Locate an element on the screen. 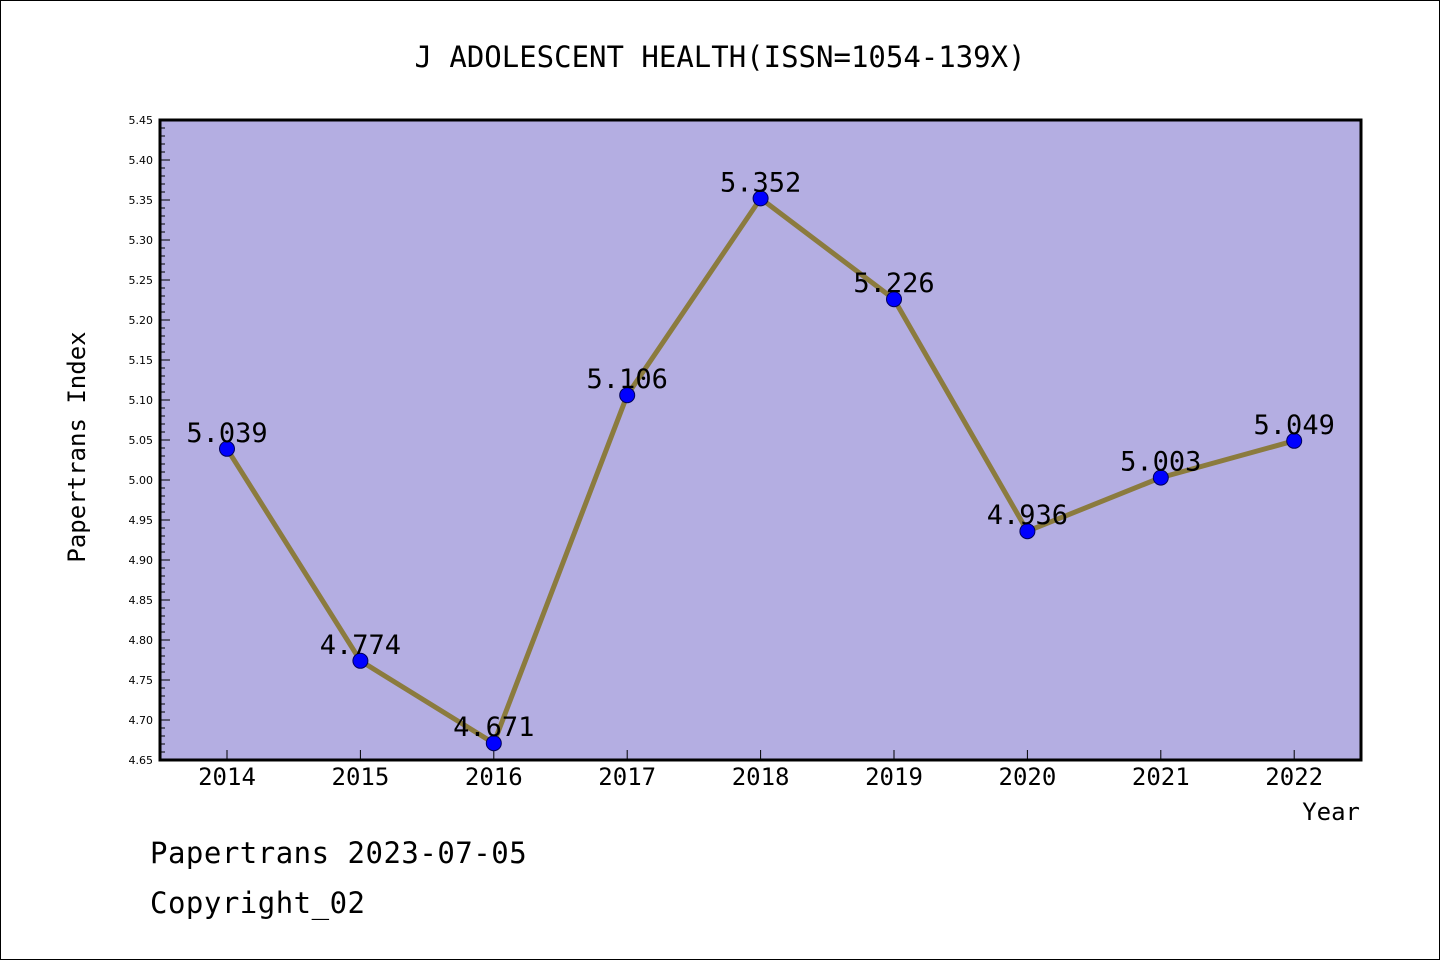 The height and width of the screenshot is (960, 1440). x-axis-label: Year is located at coordinates (1331, 812).